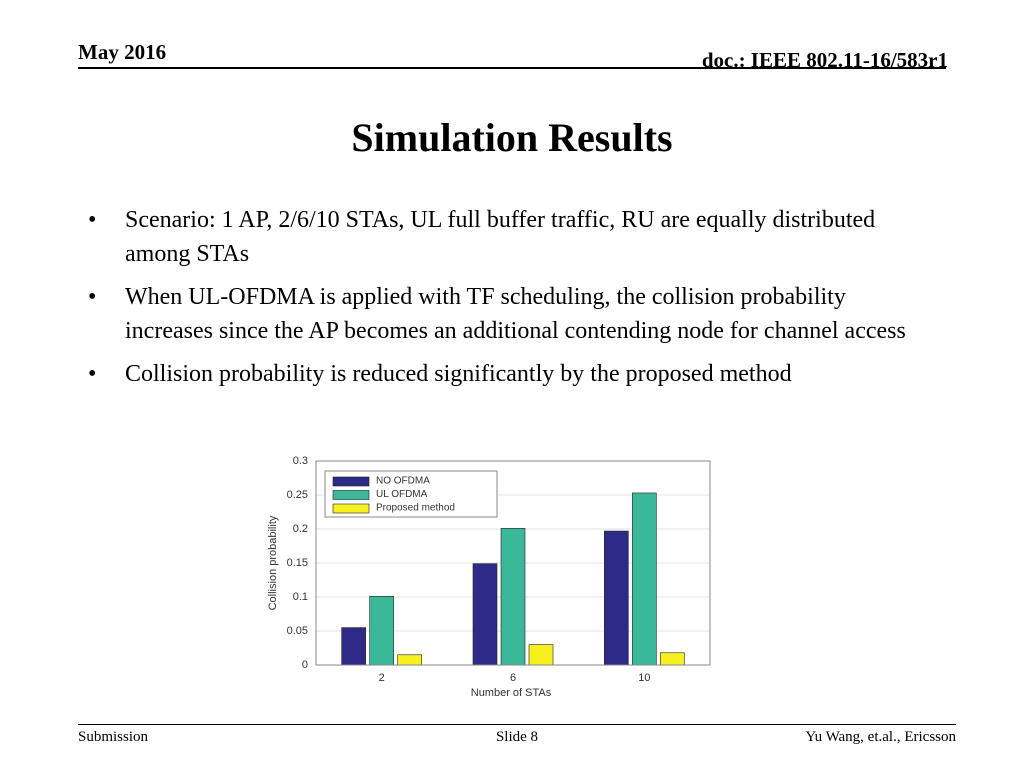 The width and height of the screenshot is (1024, 768). Describe the element at coordinates (300, 461) in the screenshot. I see `y-tick-label: 0.3` at that location.